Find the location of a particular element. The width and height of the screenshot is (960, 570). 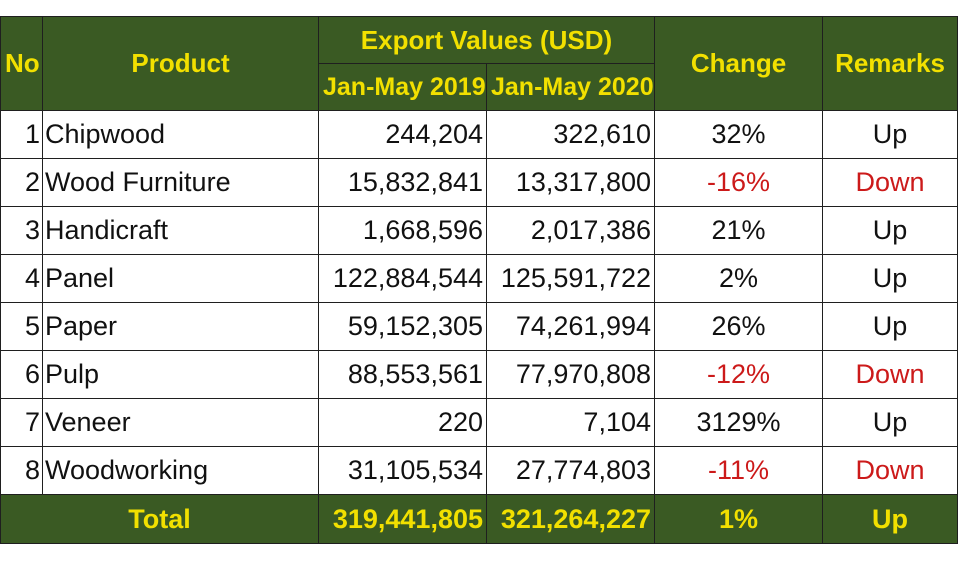

table-row: 4 Panel 122,884,544 125,591,722 2% Up is located at coordinates (479, 278).